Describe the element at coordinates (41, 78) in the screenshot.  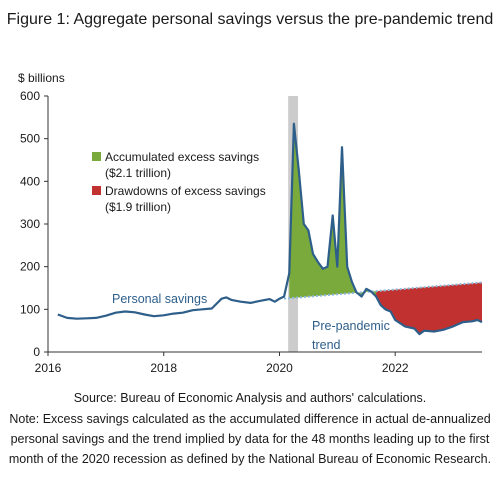
I see `y-axis-label: $ billions` at that location.